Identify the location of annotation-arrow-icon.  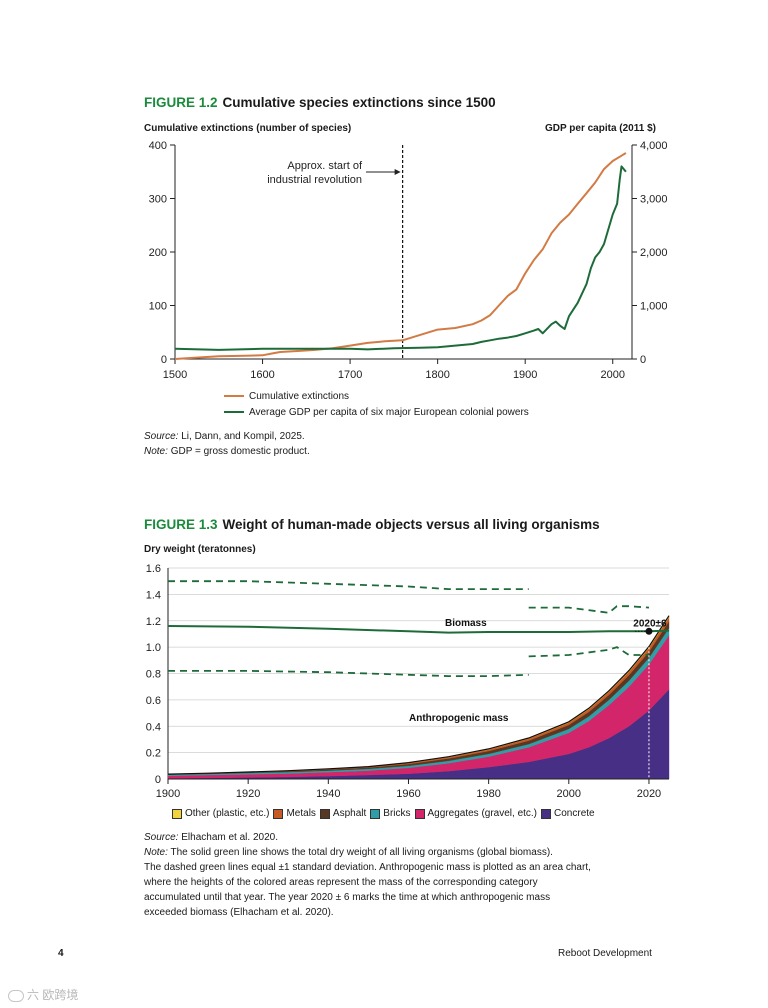
(397, 172).